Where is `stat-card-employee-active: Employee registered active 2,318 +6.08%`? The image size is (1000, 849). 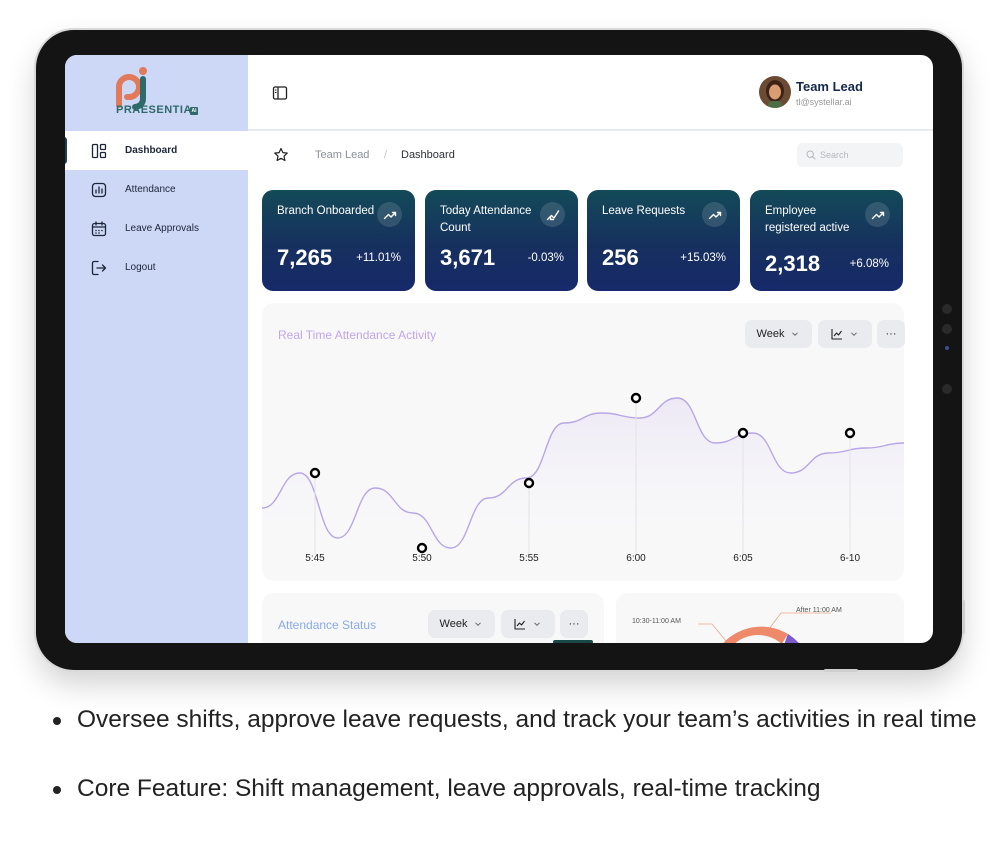
stat-card-employee-active: Employee registered active 2,318 +6.08% is located at coordinates (826, 240).